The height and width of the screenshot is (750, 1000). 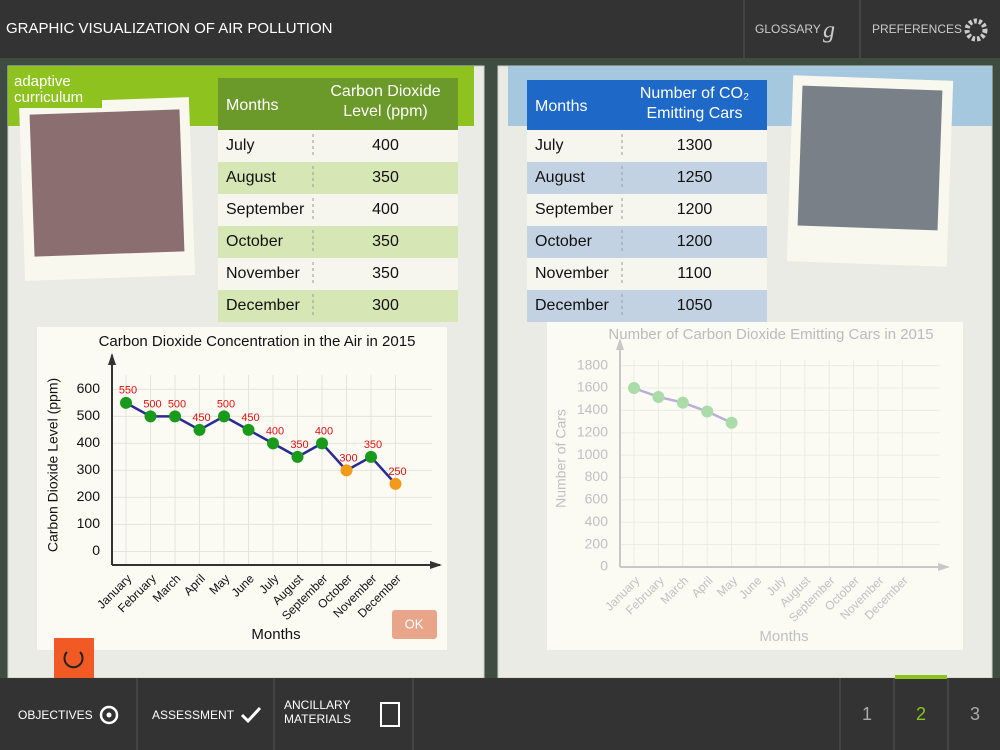 I want to click on table-cell: October, so click(x=564, y=241).